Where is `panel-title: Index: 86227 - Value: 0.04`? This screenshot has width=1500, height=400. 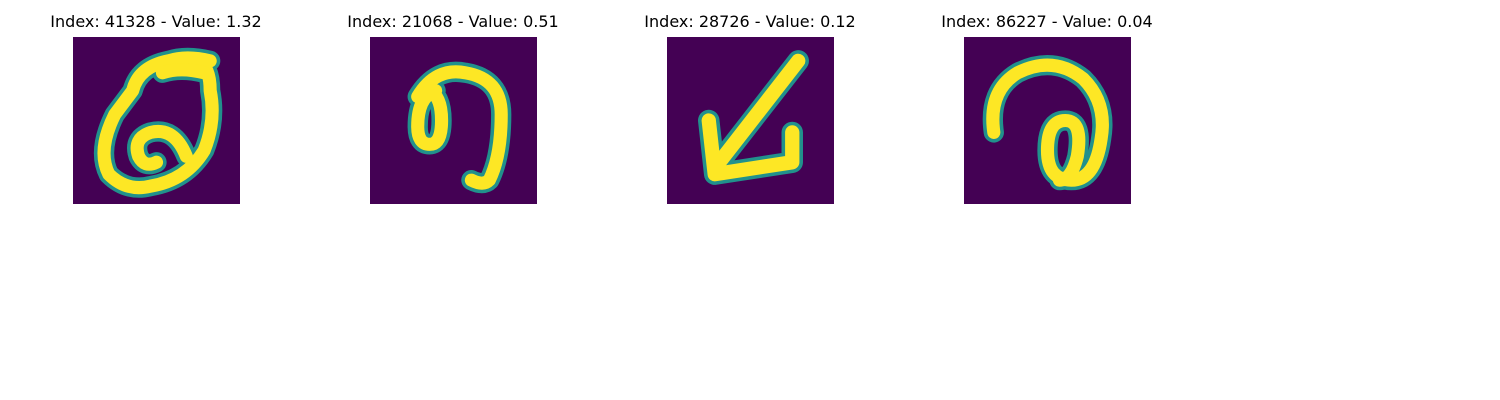 panel-title: Index: 86227 - Value: 0.04 is located at coordinates (1047, 21).